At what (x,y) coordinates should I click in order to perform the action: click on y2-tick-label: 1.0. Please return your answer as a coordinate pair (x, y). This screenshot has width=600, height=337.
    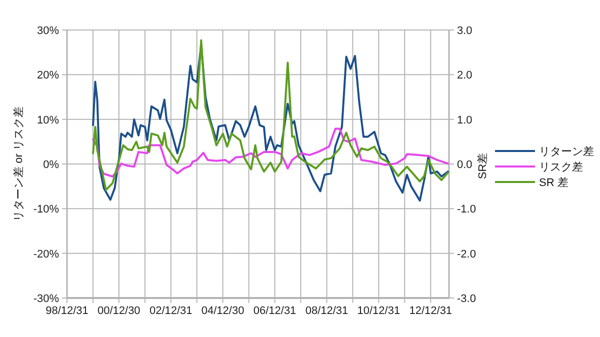
    Looking at the image, I should click on (464, 120).